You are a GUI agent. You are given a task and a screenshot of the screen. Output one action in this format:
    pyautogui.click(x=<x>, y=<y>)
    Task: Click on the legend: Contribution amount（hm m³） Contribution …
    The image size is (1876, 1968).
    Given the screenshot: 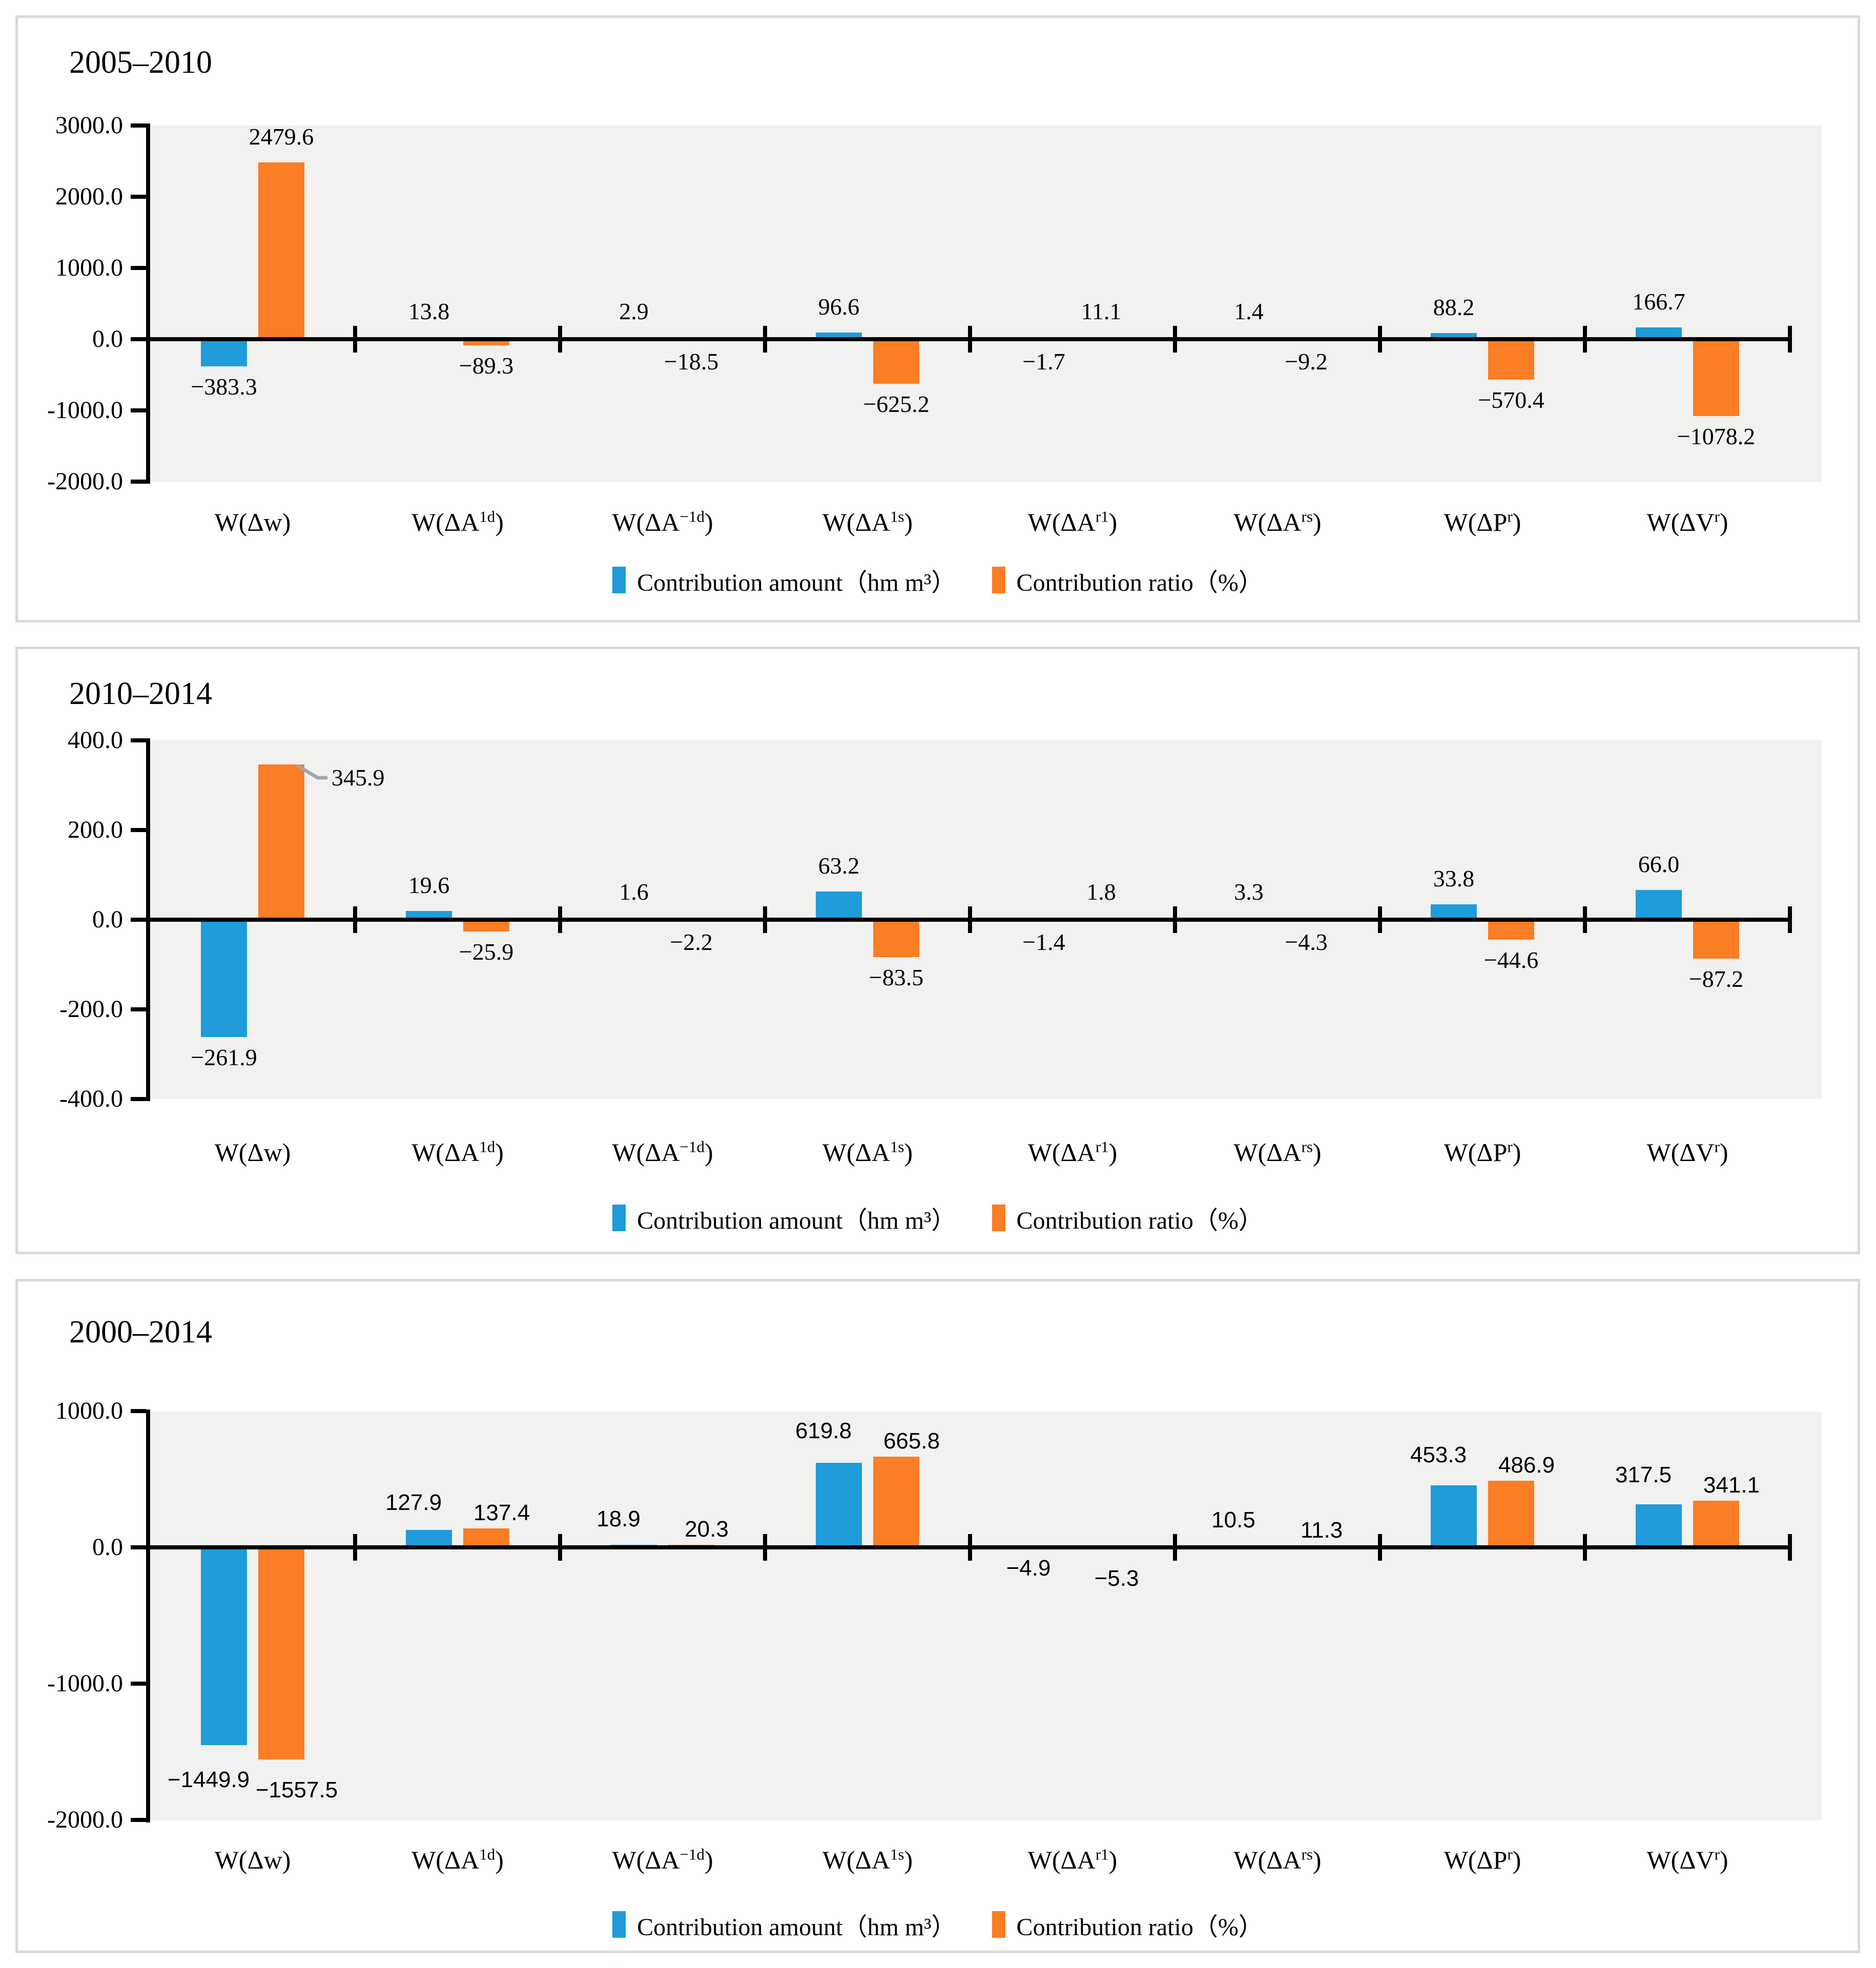 What is the action you would take?
    pyautogui.click(x=938, y=1218)
    